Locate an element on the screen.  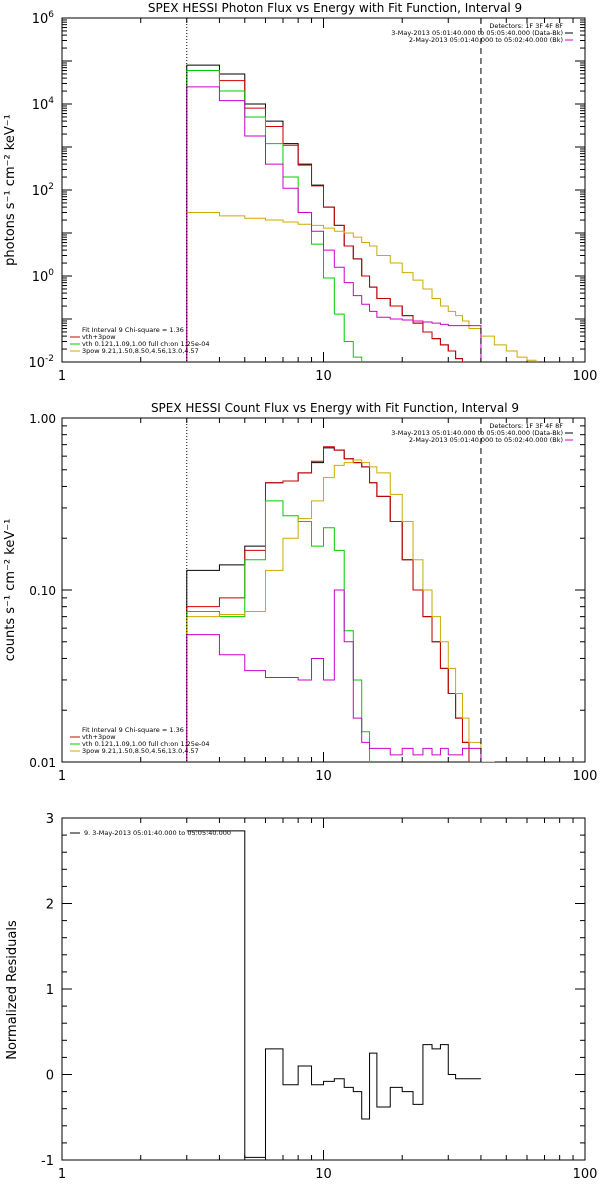
y-tick-label: 10⁰ is located at coordinates (43, 276).